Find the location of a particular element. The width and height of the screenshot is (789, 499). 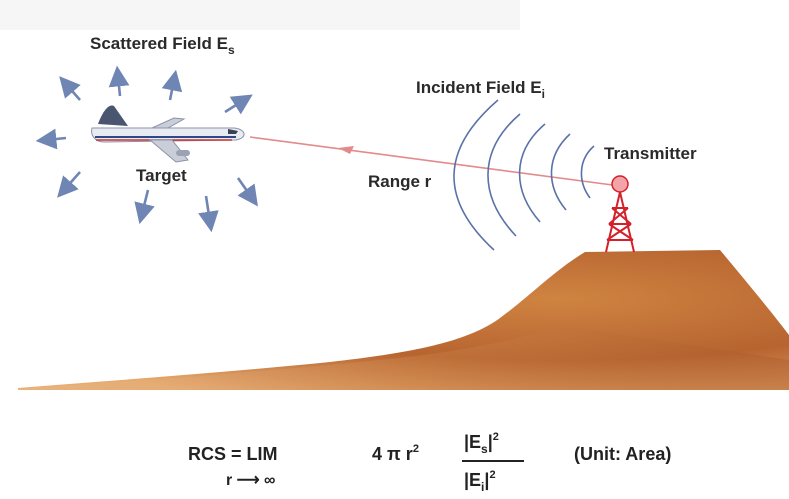

incident-wavefronts is located at coordinates (524, 175).